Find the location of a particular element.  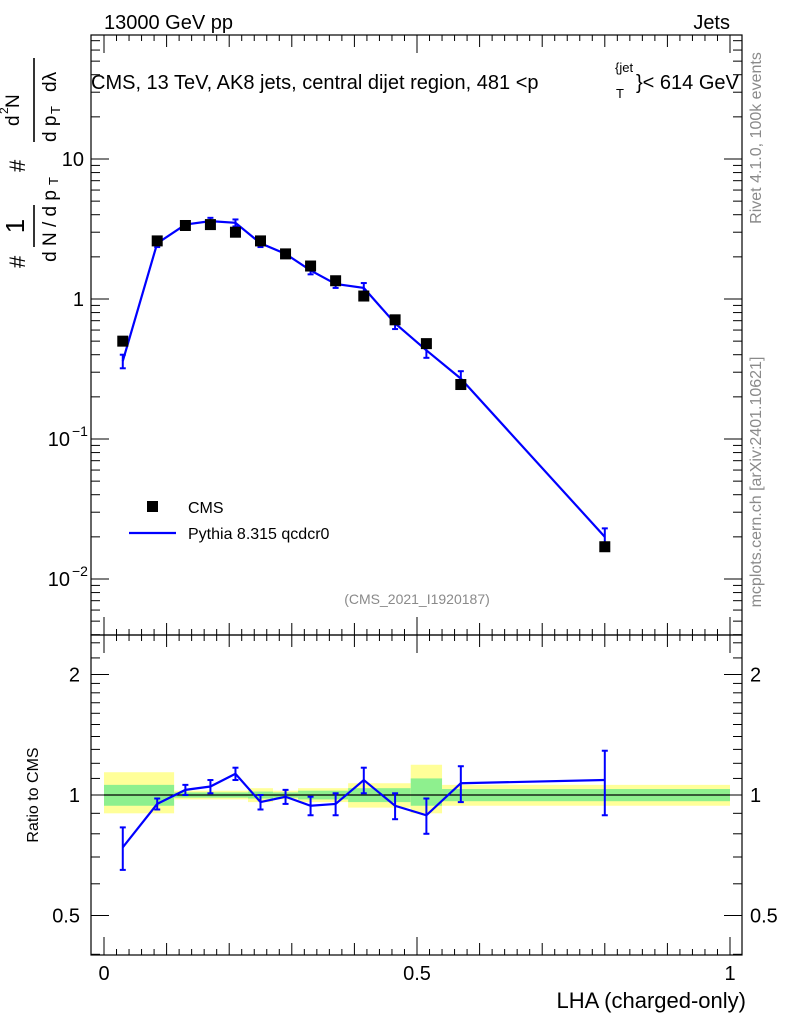

legend-label-mc: Pythia 8.315 qcdcr0 is located at coordinates (259, 534).